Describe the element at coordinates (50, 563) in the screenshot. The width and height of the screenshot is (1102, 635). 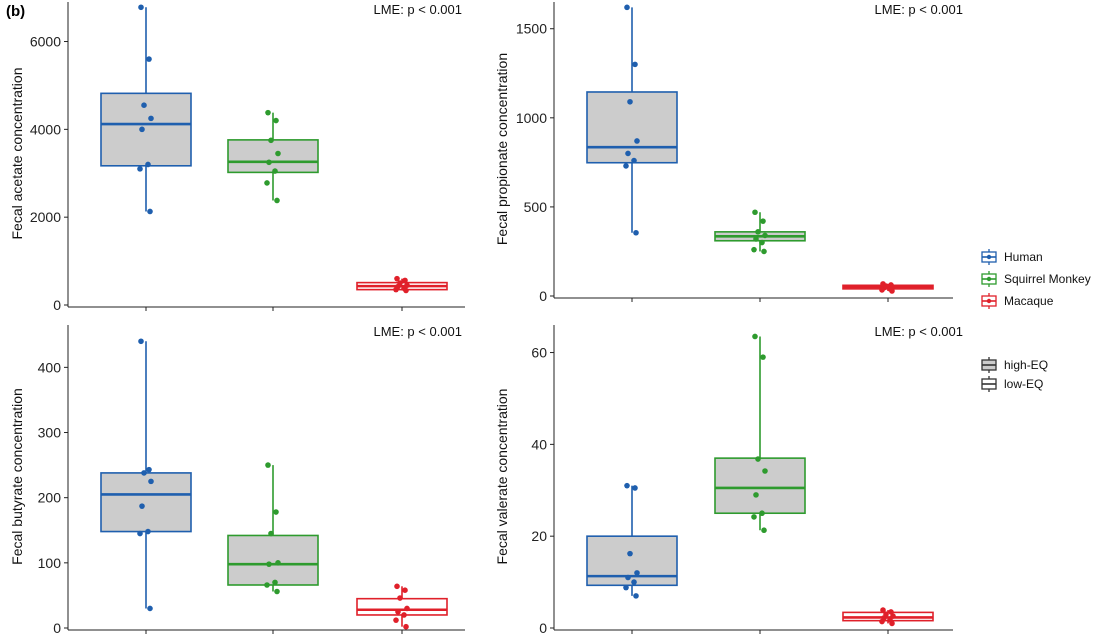
I see `y-tick-label: 100` at that location.